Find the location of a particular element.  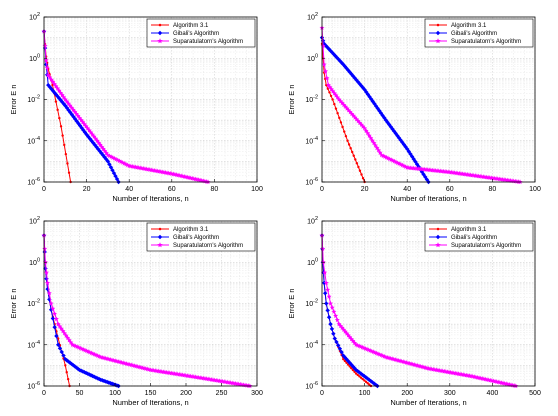

y-axis-label: Error E n is located at coordinates (13, 303).